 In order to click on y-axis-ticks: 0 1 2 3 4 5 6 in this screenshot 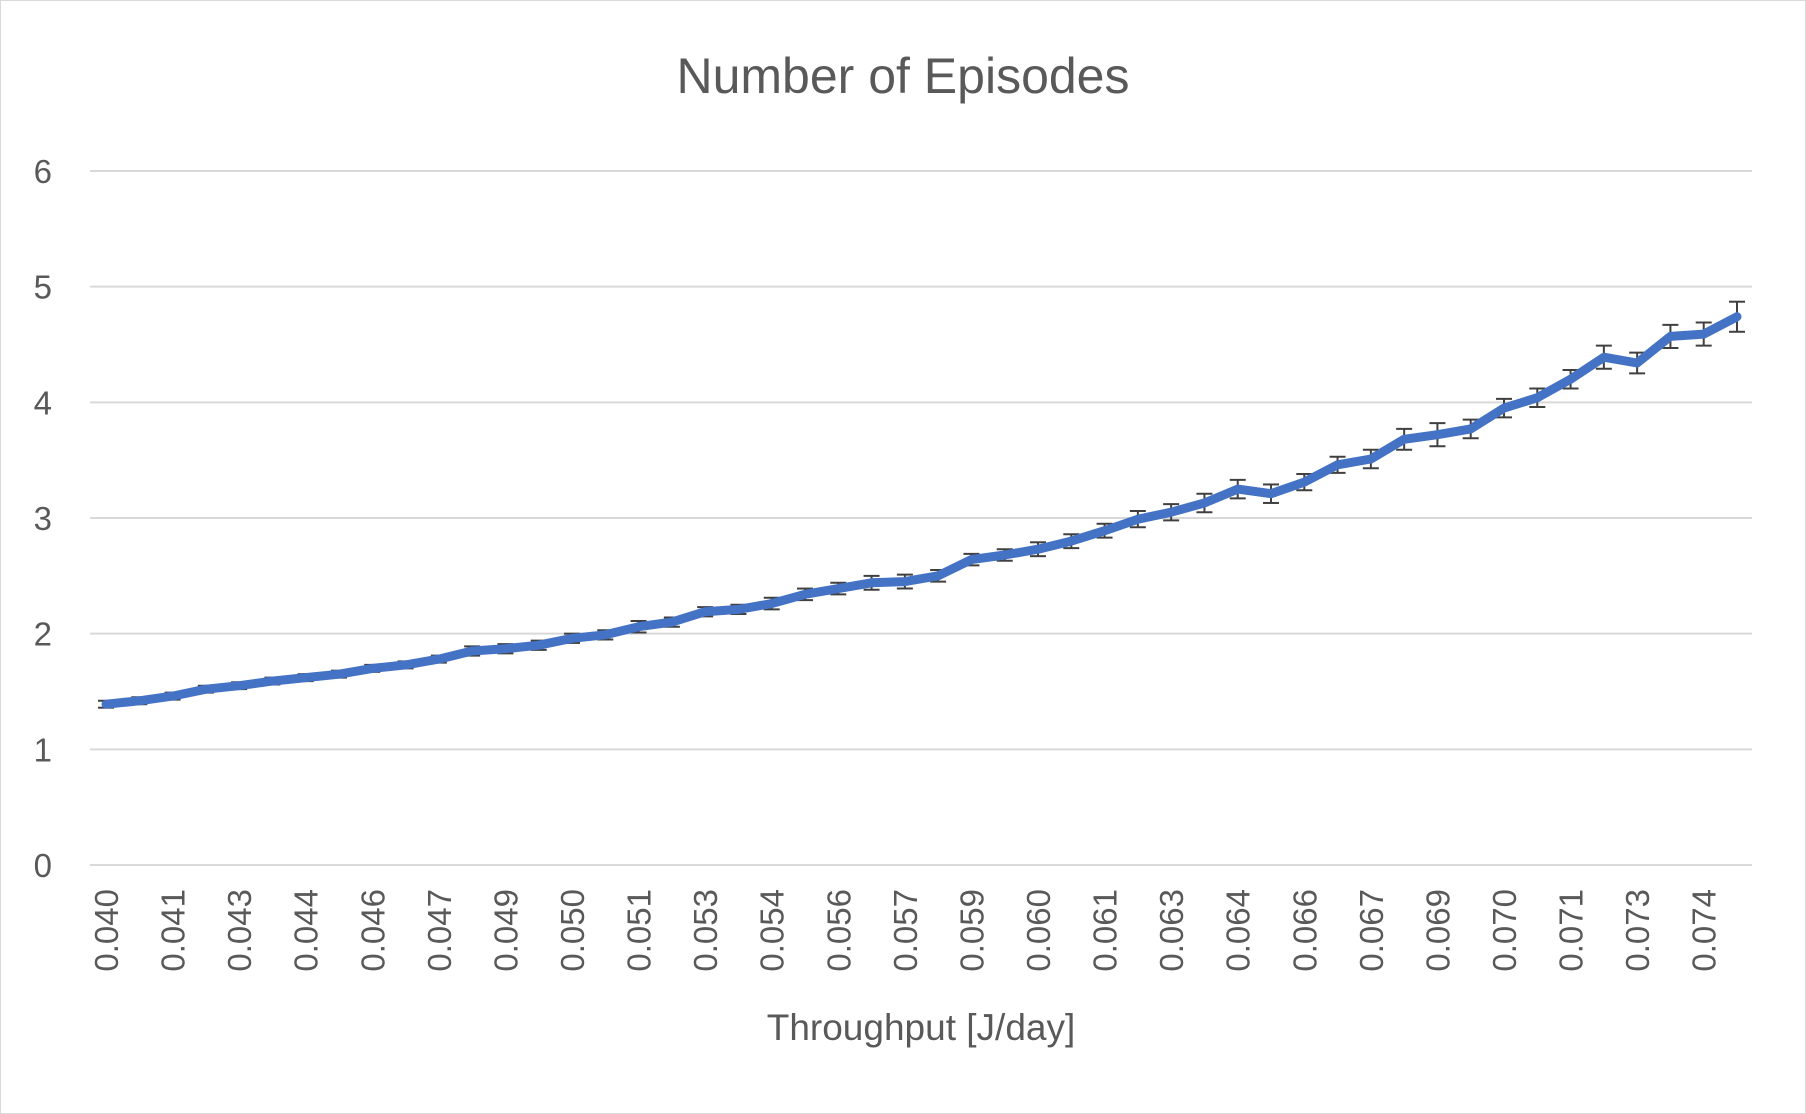, I will do `click(43, 518)`.